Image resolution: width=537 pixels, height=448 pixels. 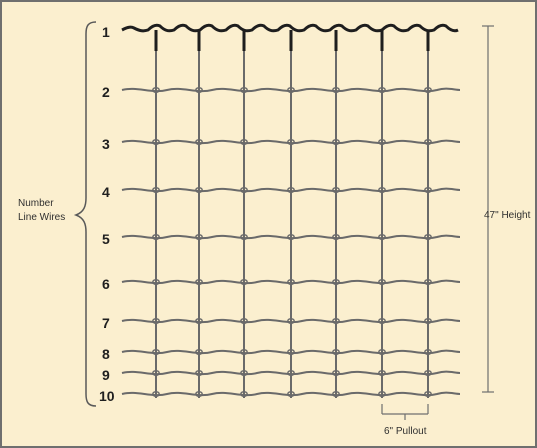 I want to click on pullout-indicator, so click(x=405, y=412).